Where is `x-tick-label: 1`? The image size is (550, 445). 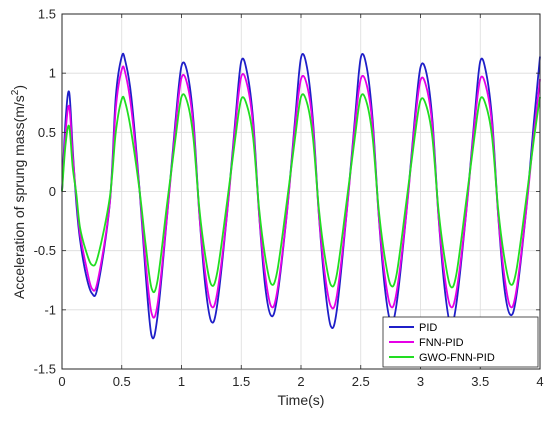 x-tick-label: 1 is located at coordinates (181, 381).